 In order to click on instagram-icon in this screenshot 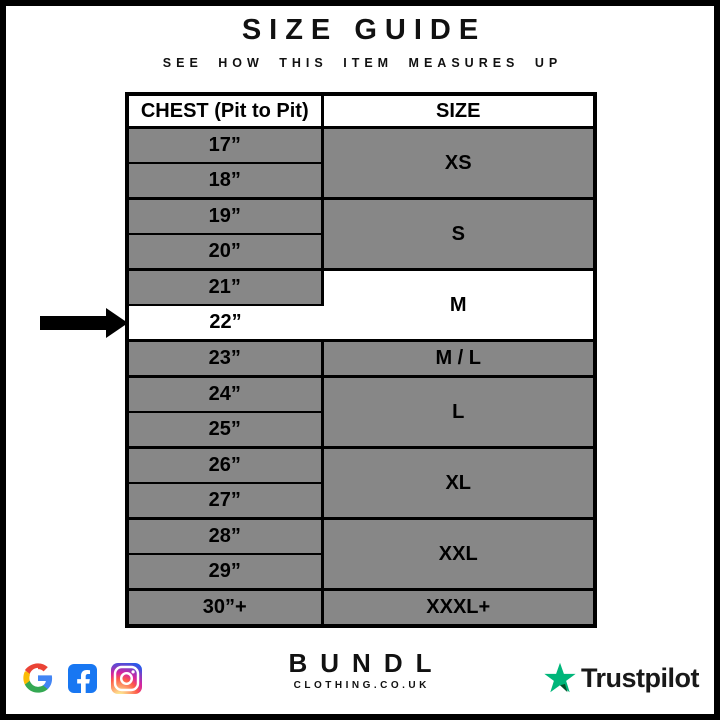, I will do `click(126, 678)`.